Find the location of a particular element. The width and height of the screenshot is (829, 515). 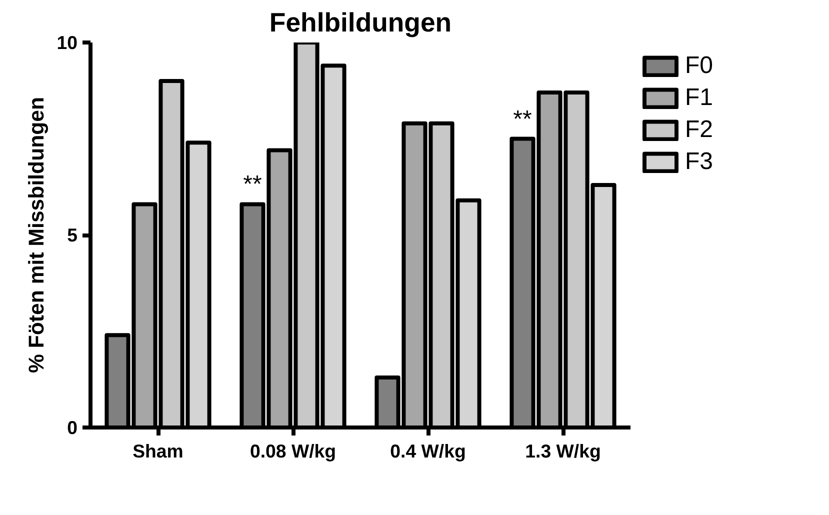

x-tick-label: 1.3 W/kg is located at coordinates (563, 451).